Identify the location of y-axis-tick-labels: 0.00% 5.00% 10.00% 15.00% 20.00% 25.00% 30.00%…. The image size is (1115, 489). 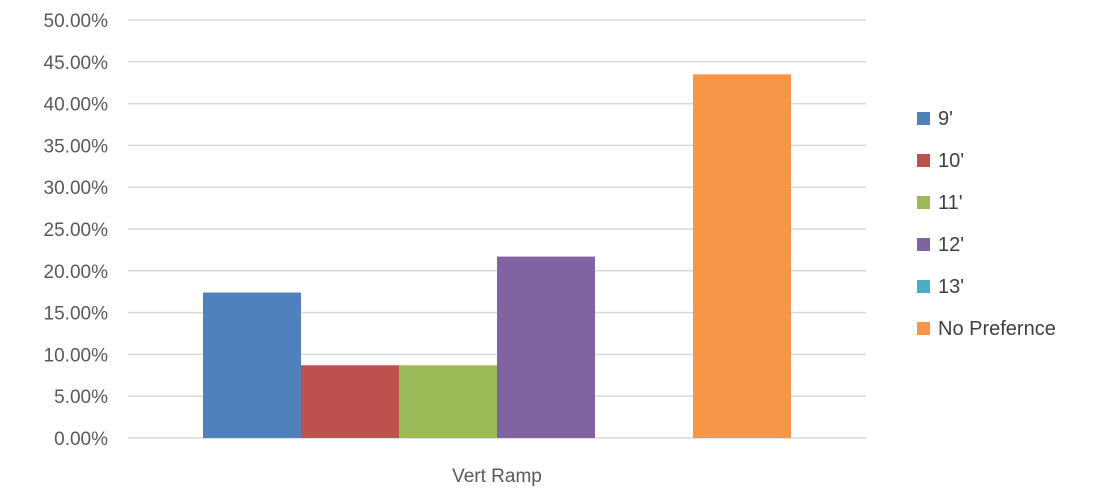
(76, 230).